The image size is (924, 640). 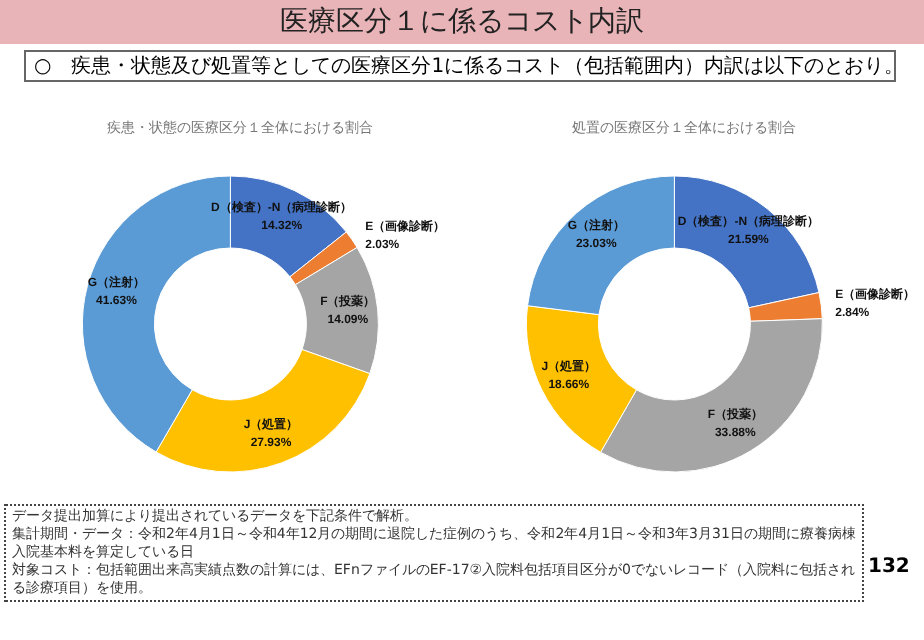 What do you see at coordinates (468, 67) in the screenshot?
I see `text: ○ 疾患・状態及び処置等としての医療区分1に係るコスト（包括範囲内）内訳は以下のとおり。` at bounding box center [468, 67].